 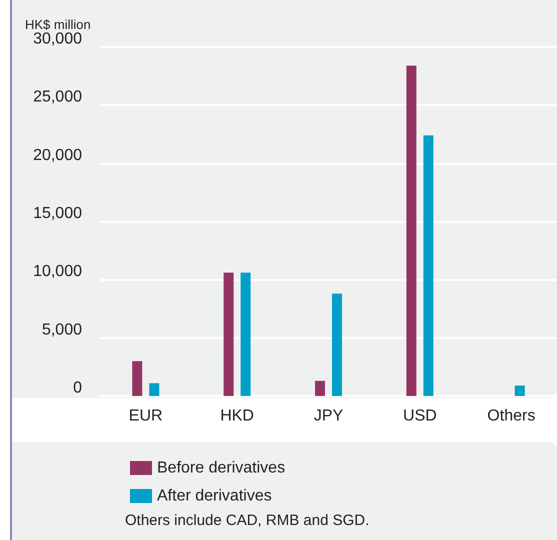 I want to click on legend-label: Before derivatives, so click(x=221, y=468).